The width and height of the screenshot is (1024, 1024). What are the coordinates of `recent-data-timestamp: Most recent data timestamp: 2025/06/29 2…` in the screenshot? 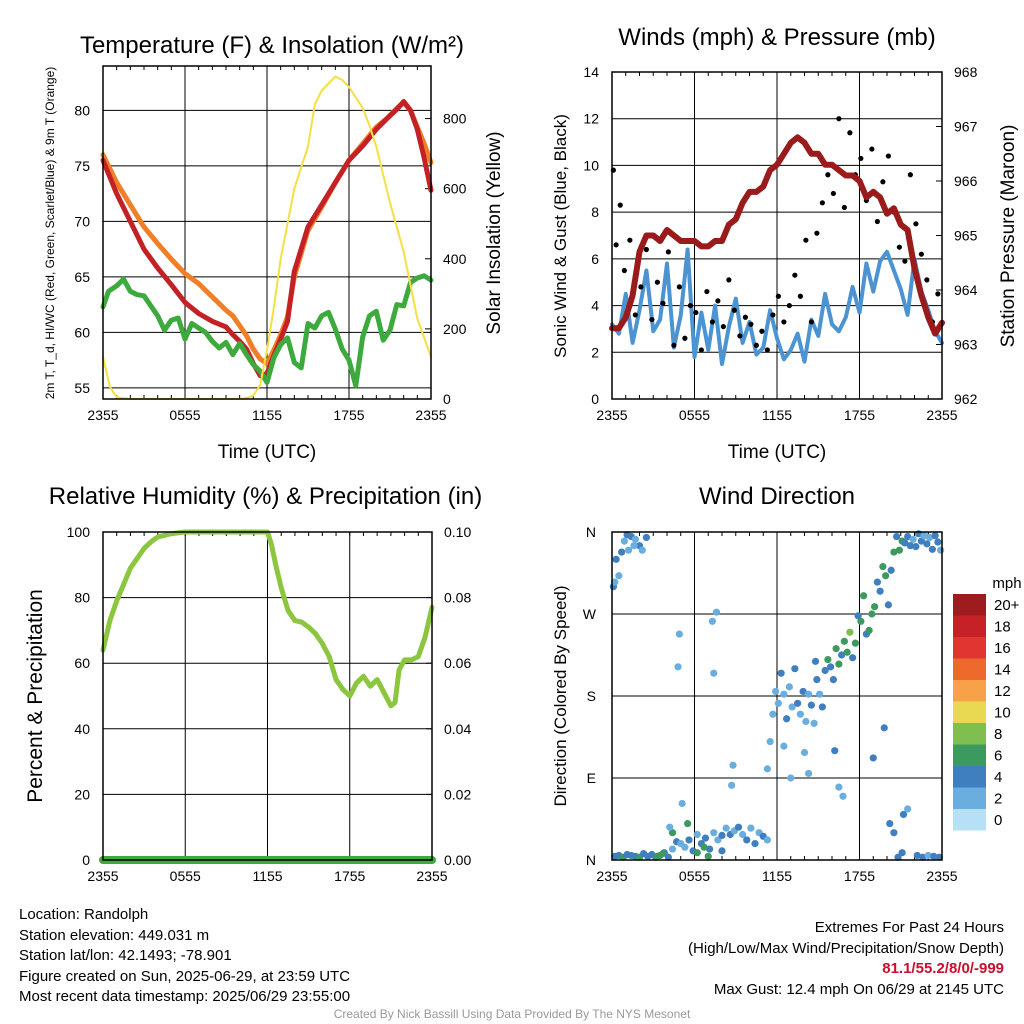 It's located at (185, 996).